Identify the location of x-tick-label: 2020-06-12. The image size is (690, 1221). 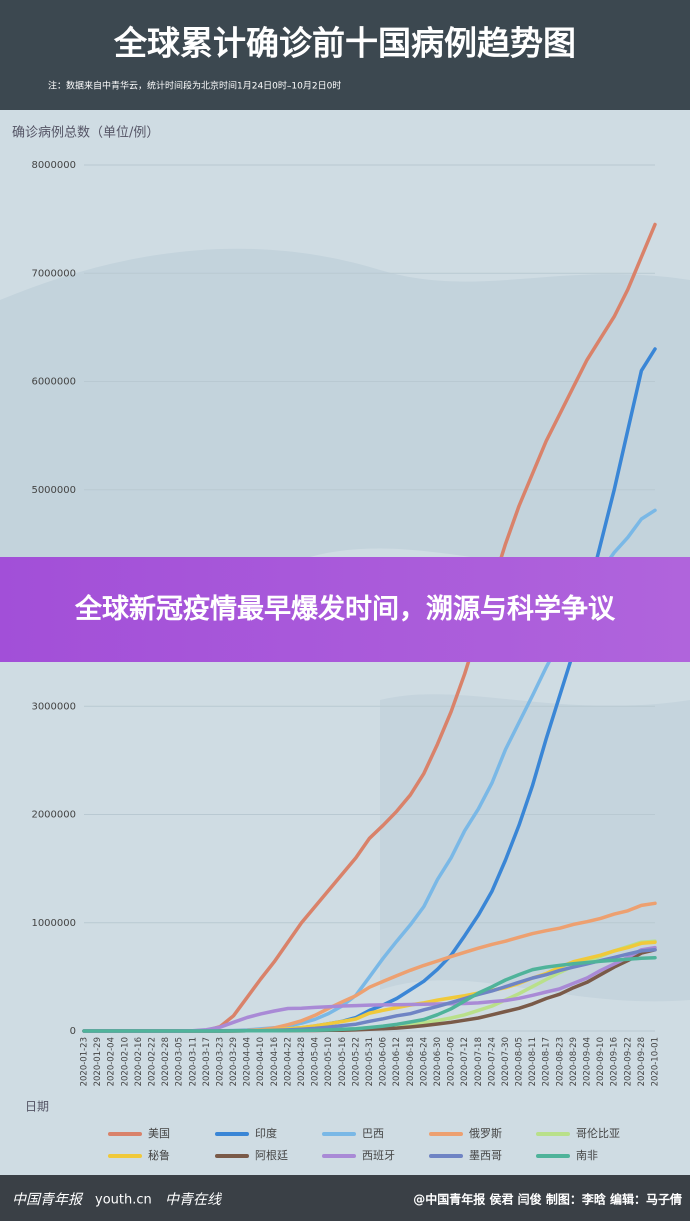
(397, 1061).